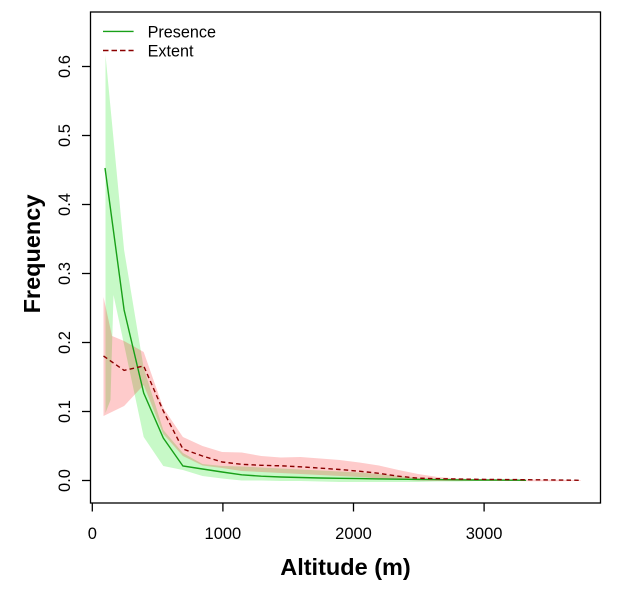  Describe the element at coordinates (223, 534) in the screenshot. I see `svg-text: 1000` at that location.